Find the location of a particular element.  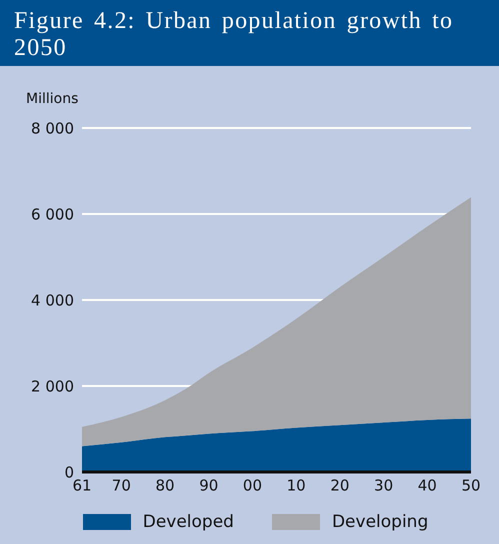

x-tick-label: 40 is located at coordinates (427, 485).